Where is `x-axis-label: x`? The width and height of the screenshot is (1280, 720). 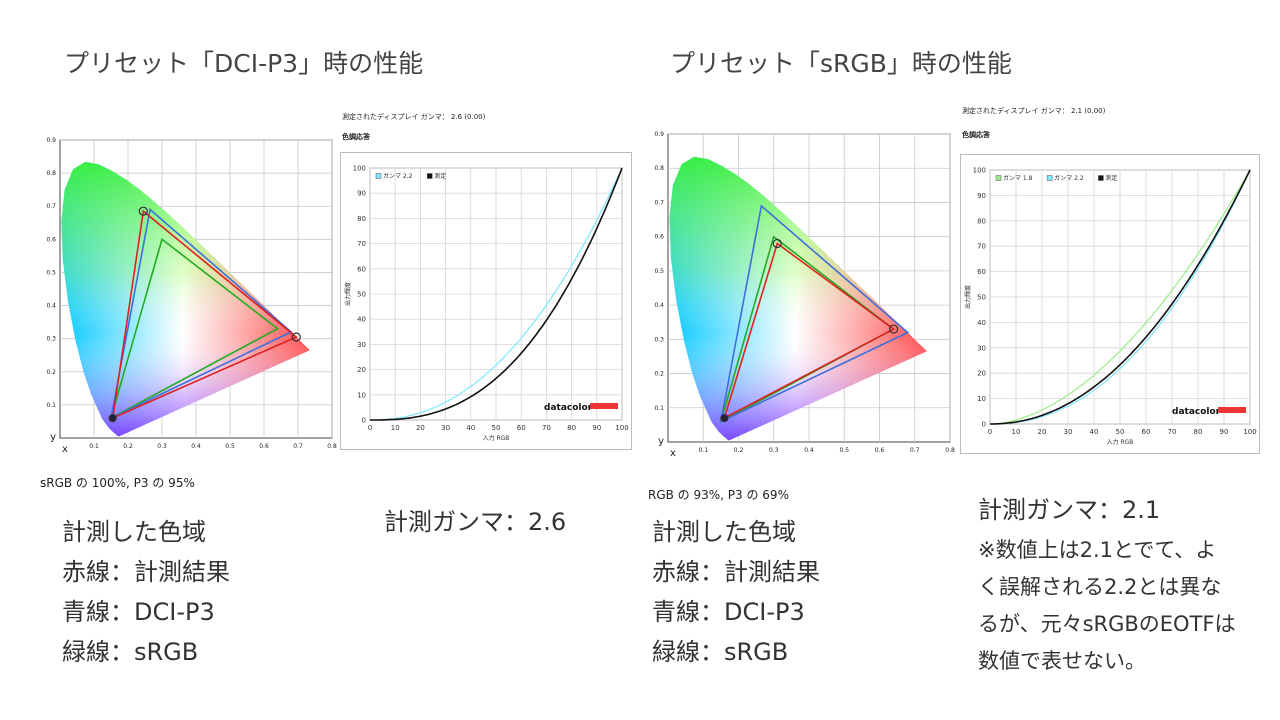 x-axis-label: x is located at coordinates (65, 449).